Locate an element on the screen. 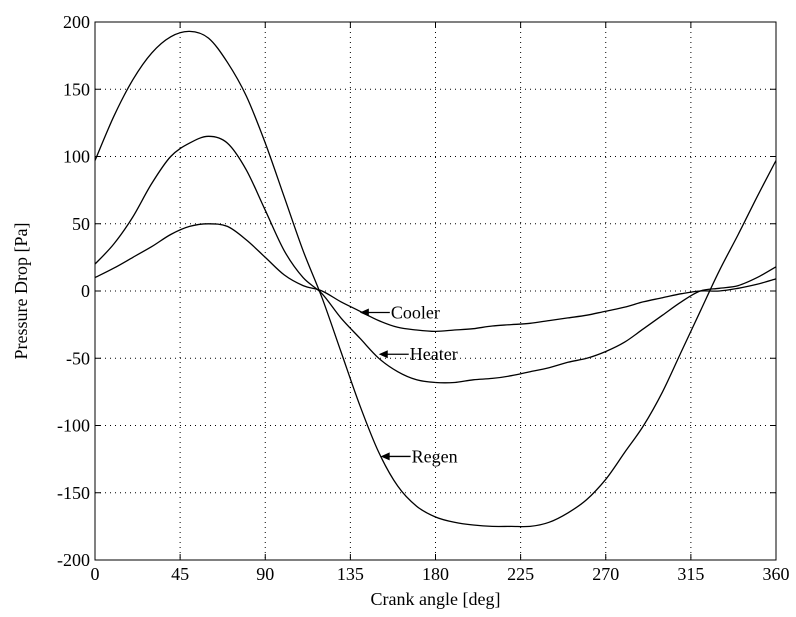 The width and height of the screenshot is (796, 617). y-tick-label: -200 is located at coordinates (73, 560).